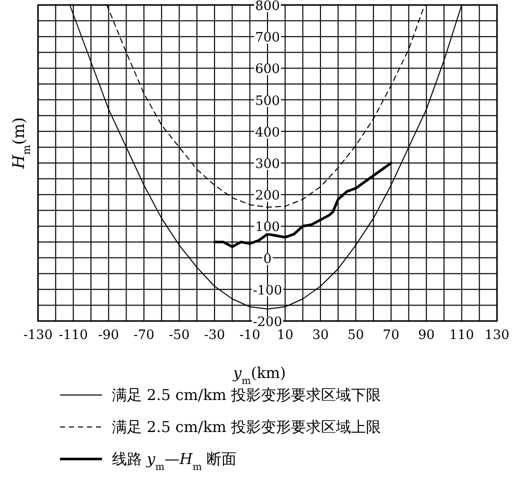 Image resolution: width=528 pixels, height=480 pixels. I want to click on y-tick-label: 100, so click(267, 228).